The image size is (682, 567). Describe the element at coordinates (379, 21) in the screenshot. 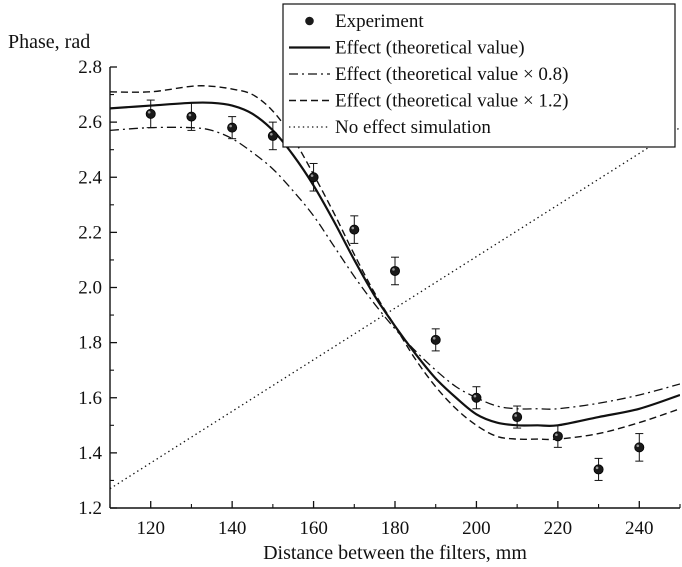

I see `legend-label: Experiment` at that location.